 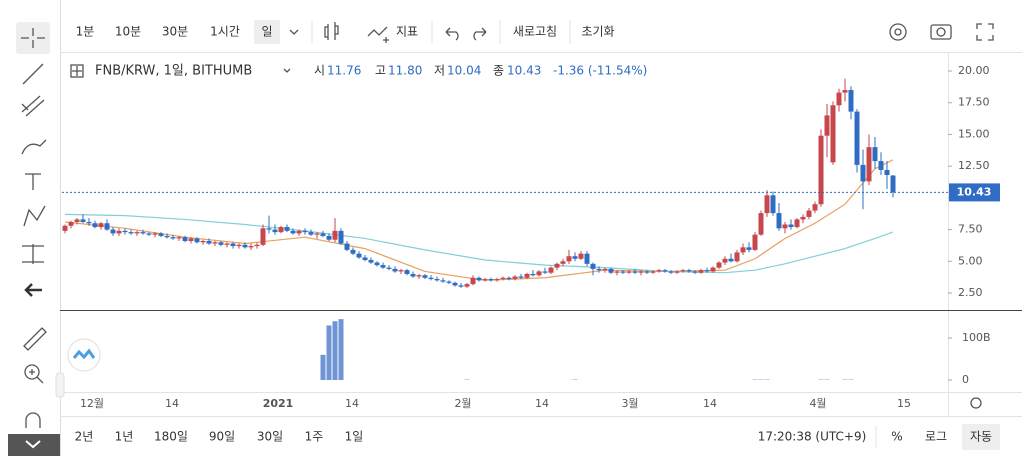 What do you see at coordinates (407, 32) in the screenshot?
I see `indicators-button: 지표` at bounding box center [407, 32].